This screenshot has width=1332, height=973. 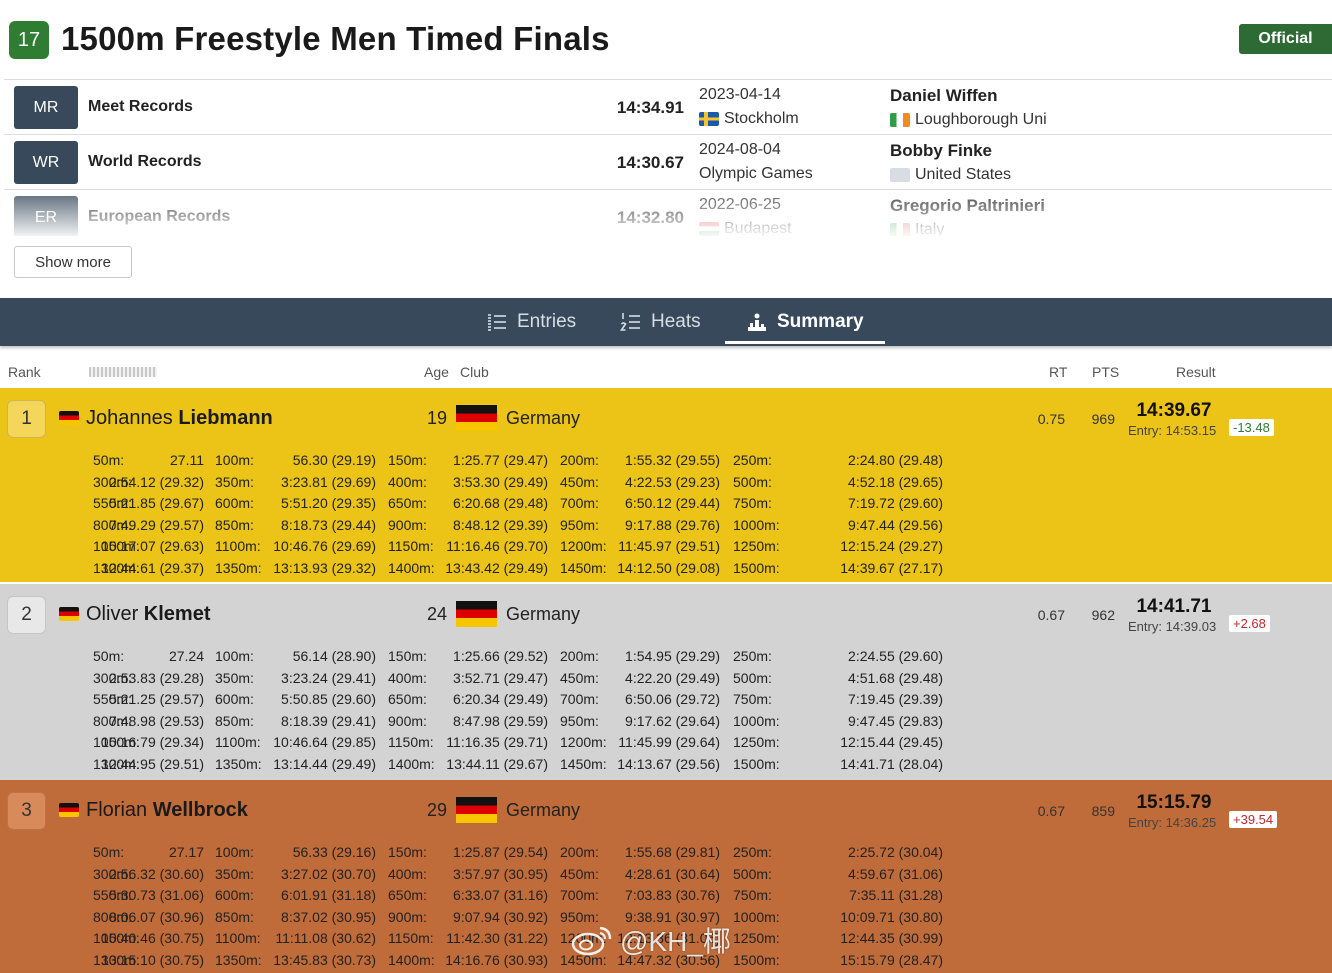 I want to click on split-time: 6:33.07 (31.16), so click(x=500, y=895).